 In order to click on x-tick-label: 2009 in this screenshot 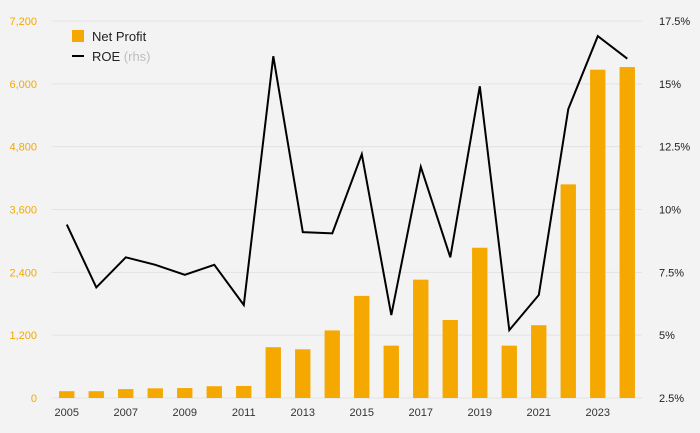, I will do `click(185, 413)`.